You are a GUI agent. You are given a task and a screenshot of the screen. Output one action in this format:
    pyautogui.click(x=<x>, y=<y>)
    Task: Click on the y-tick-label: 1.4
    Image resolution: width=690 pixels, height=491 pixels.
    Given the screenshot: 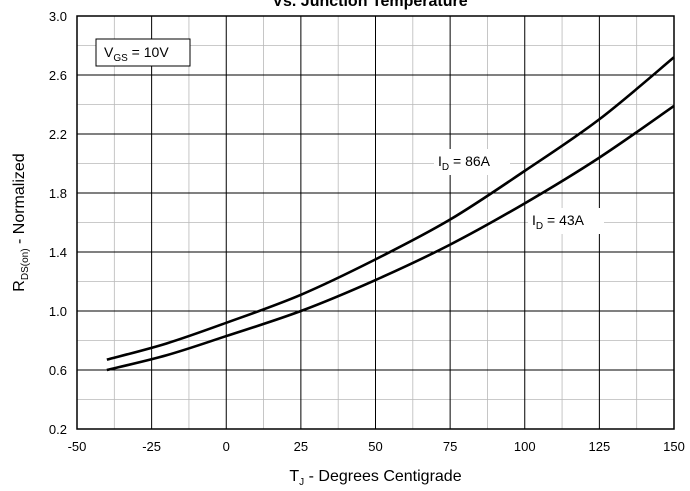 What is the action you would take?
    pyautogui.click(x=58, y=252)
    